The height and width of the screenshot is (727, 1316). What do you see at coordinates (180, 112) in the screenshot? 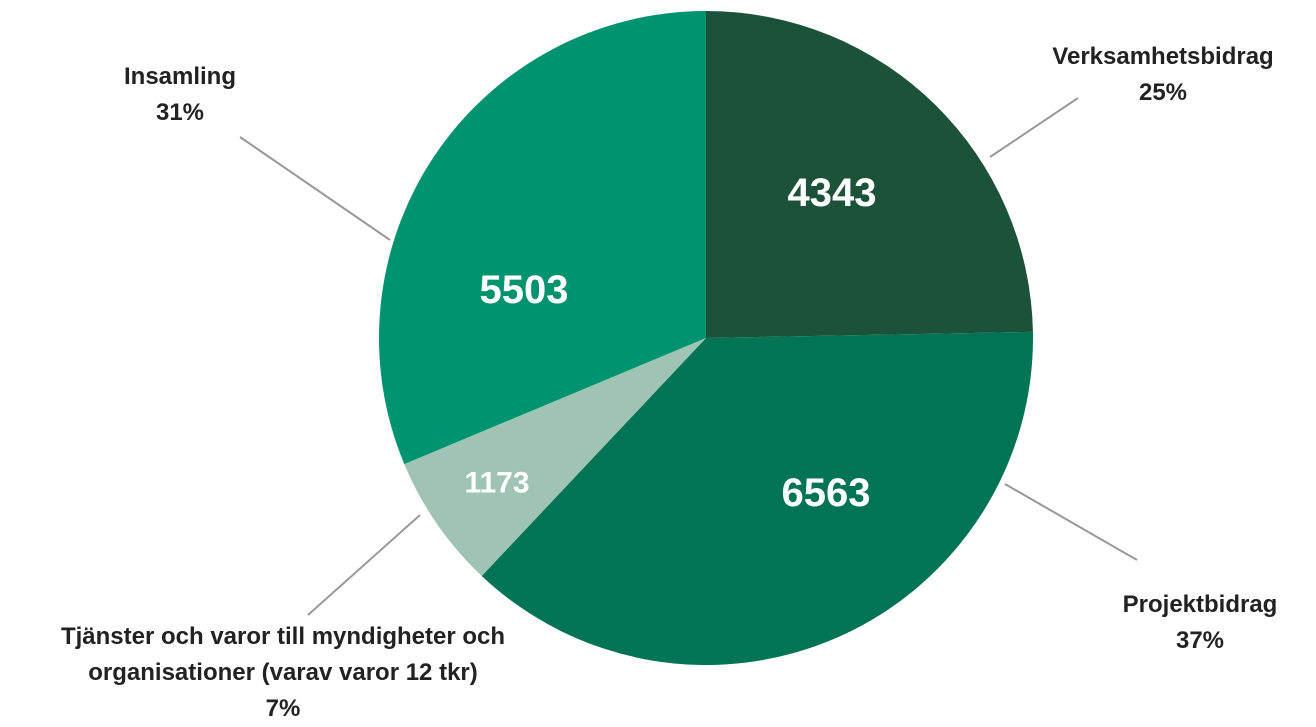
I see `percent-label: 31%` at bounding box center [180, 112].